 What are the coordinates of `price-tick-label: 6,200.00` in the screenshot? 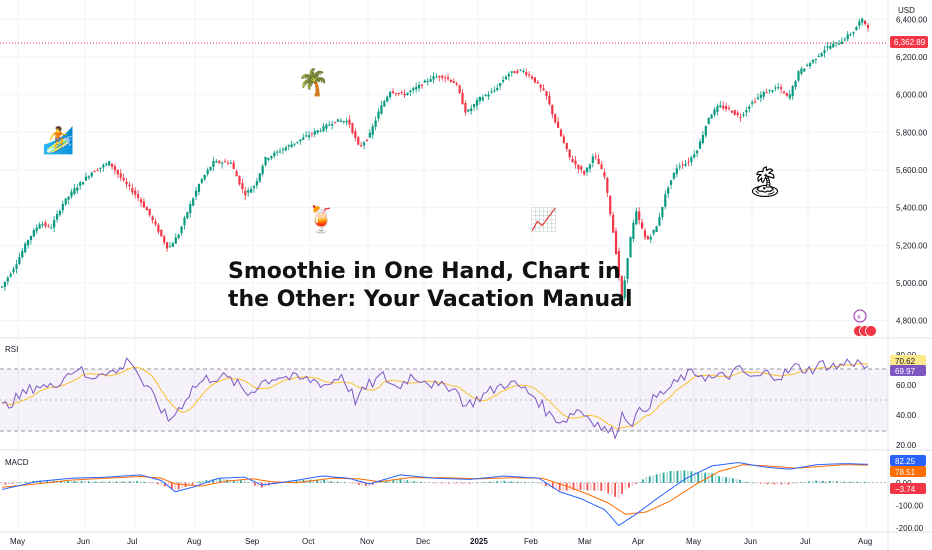 It's located at (912, 57).